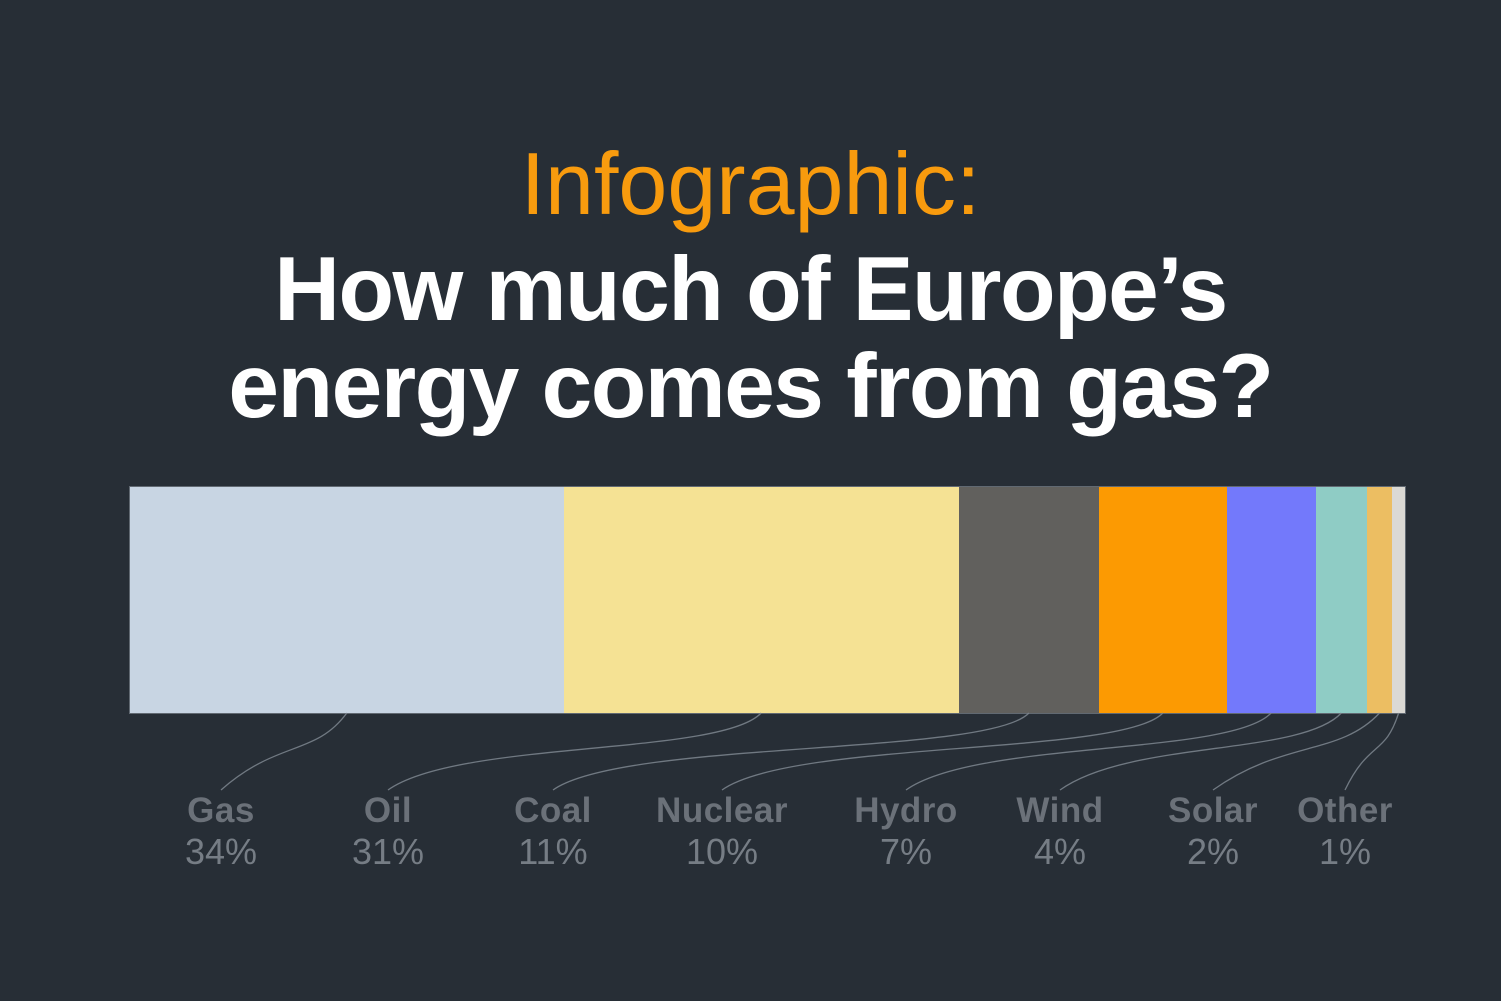 Image resolution: width=1501 pixels, height=1001 pixels. Describe the element at coordinates (553, 852) in the screenshot. I see `legend-value-coal: 11%` at that location.